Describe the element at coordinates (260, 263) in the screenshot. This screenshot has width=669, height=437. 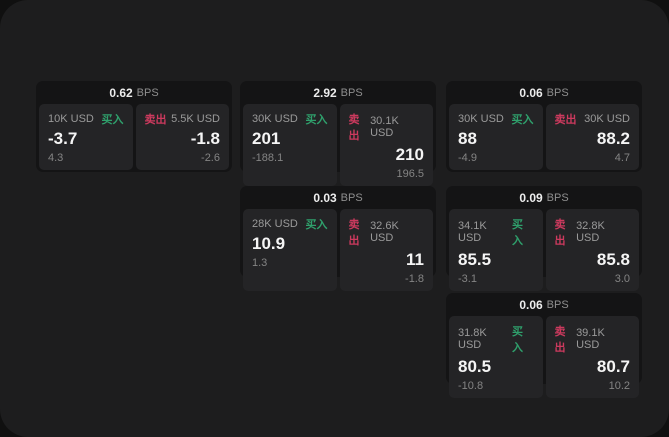
I see `buy-sub-value: 1.3` at that location.